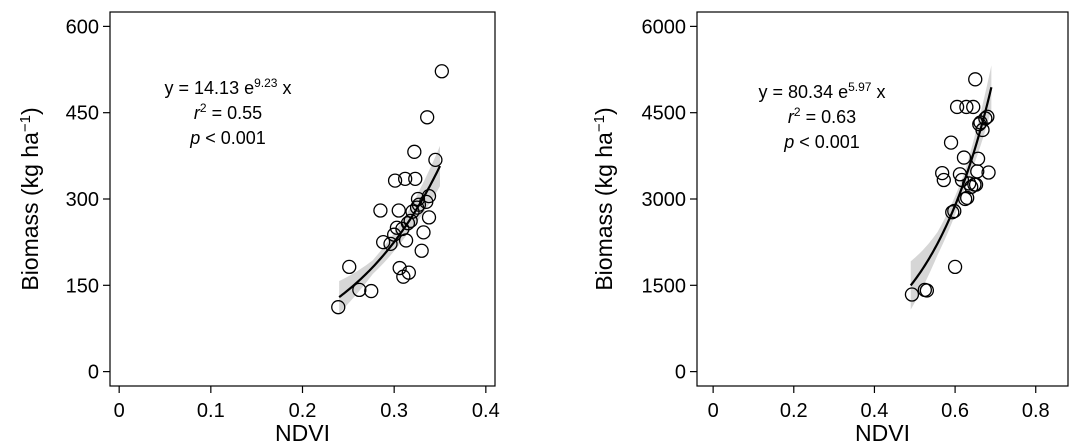 The width and height of the screenshot is (1077, 448). Describe the element at coordinates (211, 411) in the screenshot. I see `x-tick-label: 0.1` at that location.